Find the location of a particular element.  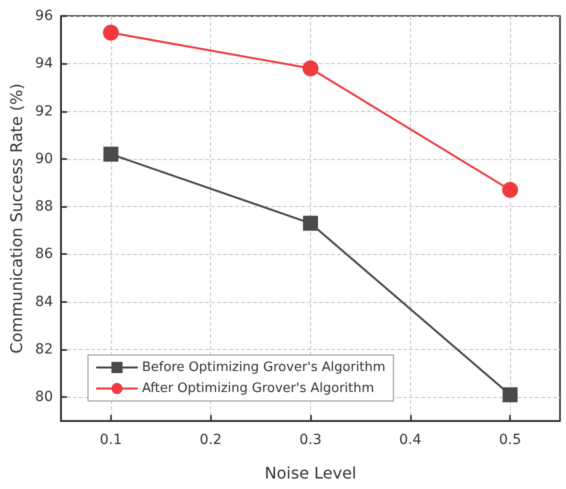

x-tick-label: 0.5 is located at coordinates (510, 440).